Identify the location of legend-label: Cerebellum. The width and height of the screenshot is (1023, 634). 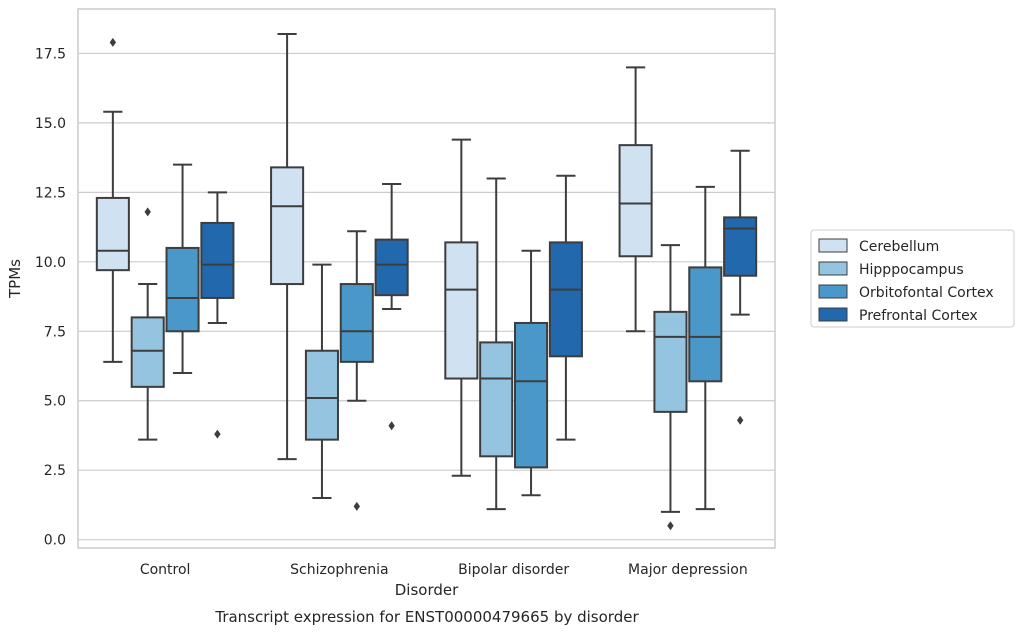
(899, 247).